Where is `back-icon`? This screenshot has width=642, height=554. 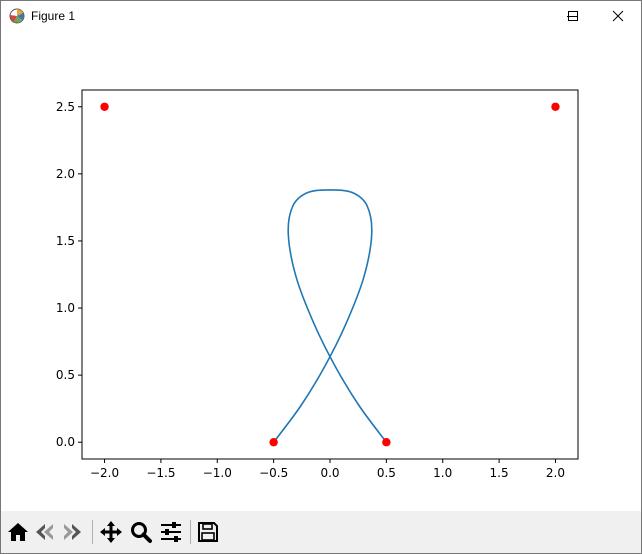 back-icon is located at coordinates (44, 532).